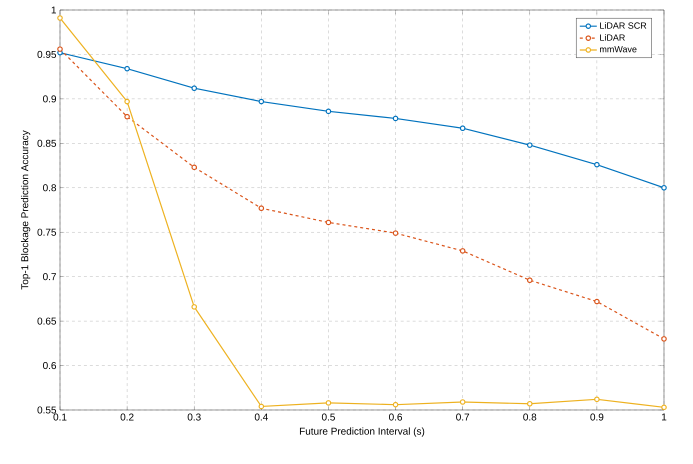 This screenshot has height=464, width=693. I want to click on y-tick-label: 1, so click(54, 10).